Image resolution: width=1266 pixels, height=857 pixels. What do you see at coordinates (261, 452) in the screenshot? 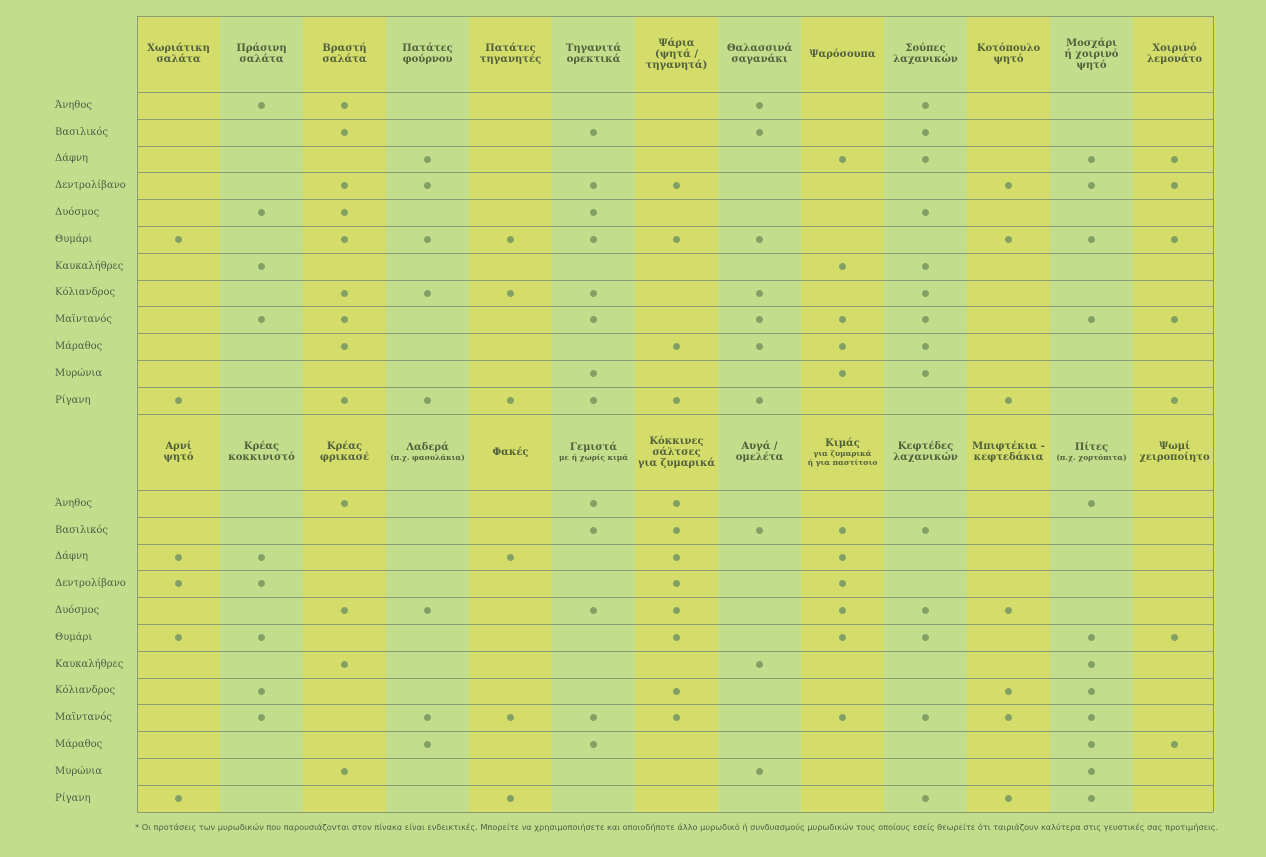
I see `column-header-text: Κρέας κοκκινιστό` at bounding box center [261, 452].